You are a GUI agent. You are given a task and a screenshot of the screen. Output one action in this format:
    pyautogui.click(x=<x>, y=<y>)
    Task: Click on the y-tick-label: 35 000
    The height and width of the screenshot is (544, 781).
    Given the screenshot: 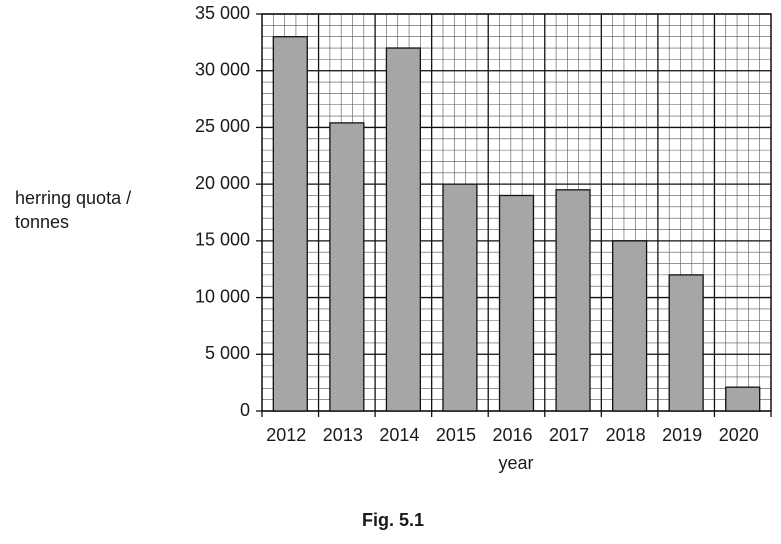 What is the action you would take?
    pyautogui.click(x=222, y=13)
    